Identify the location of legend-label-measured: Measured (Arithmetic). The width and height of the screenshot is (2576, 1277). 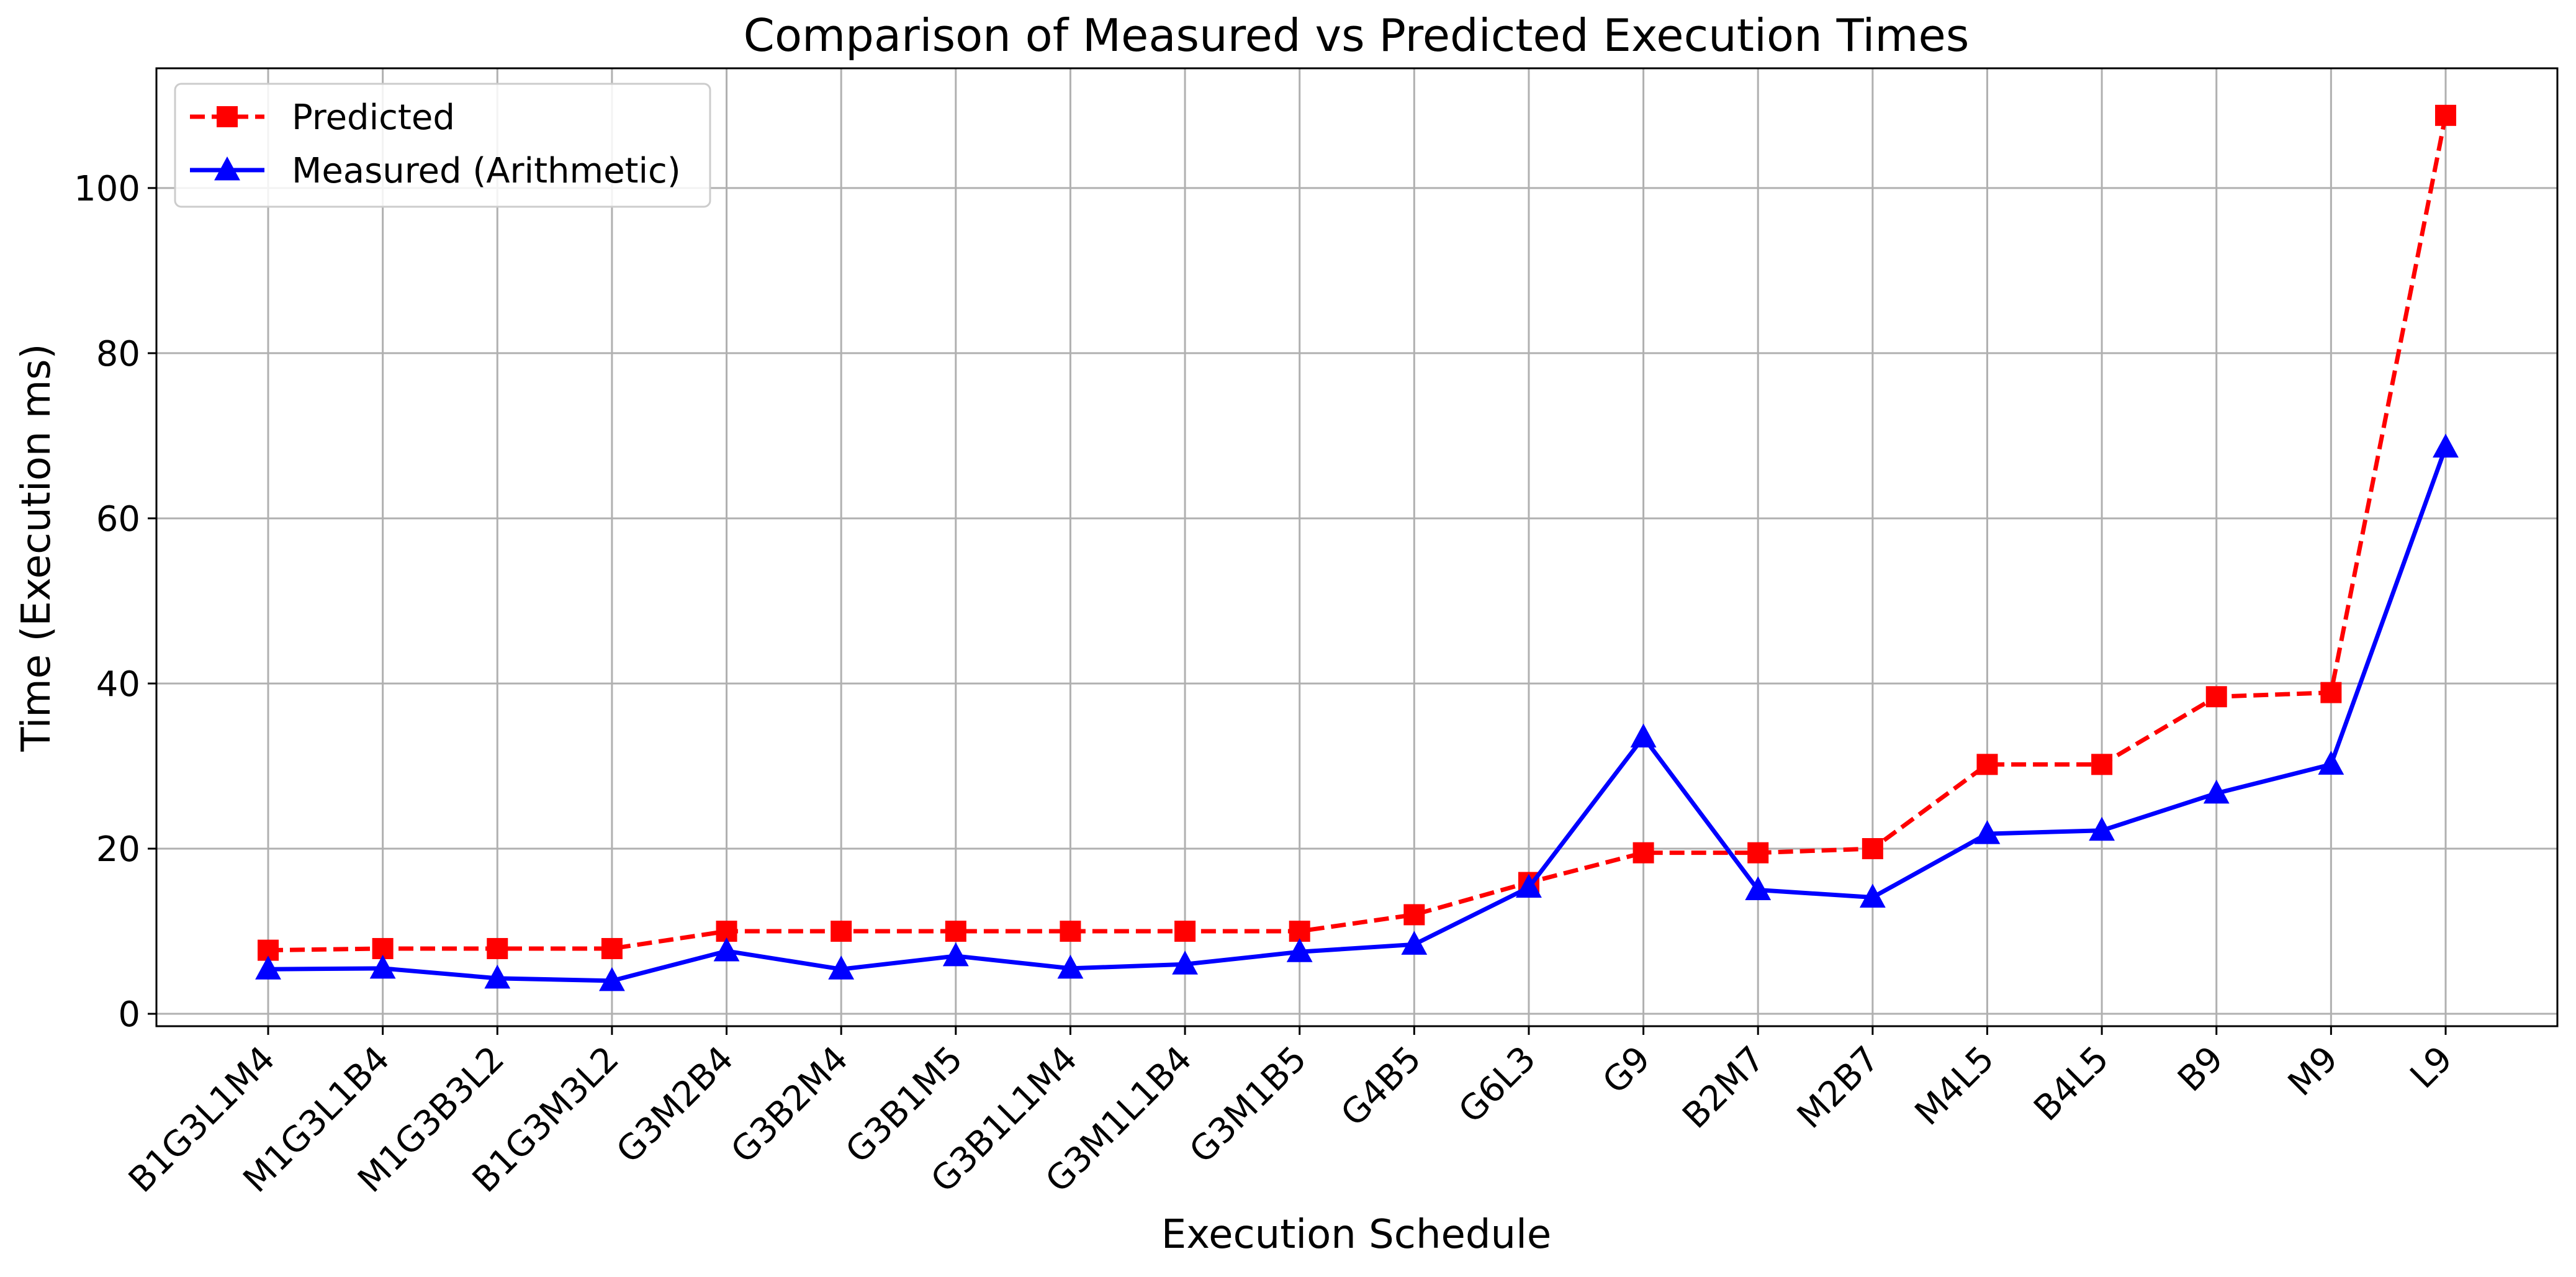
(486, 171).